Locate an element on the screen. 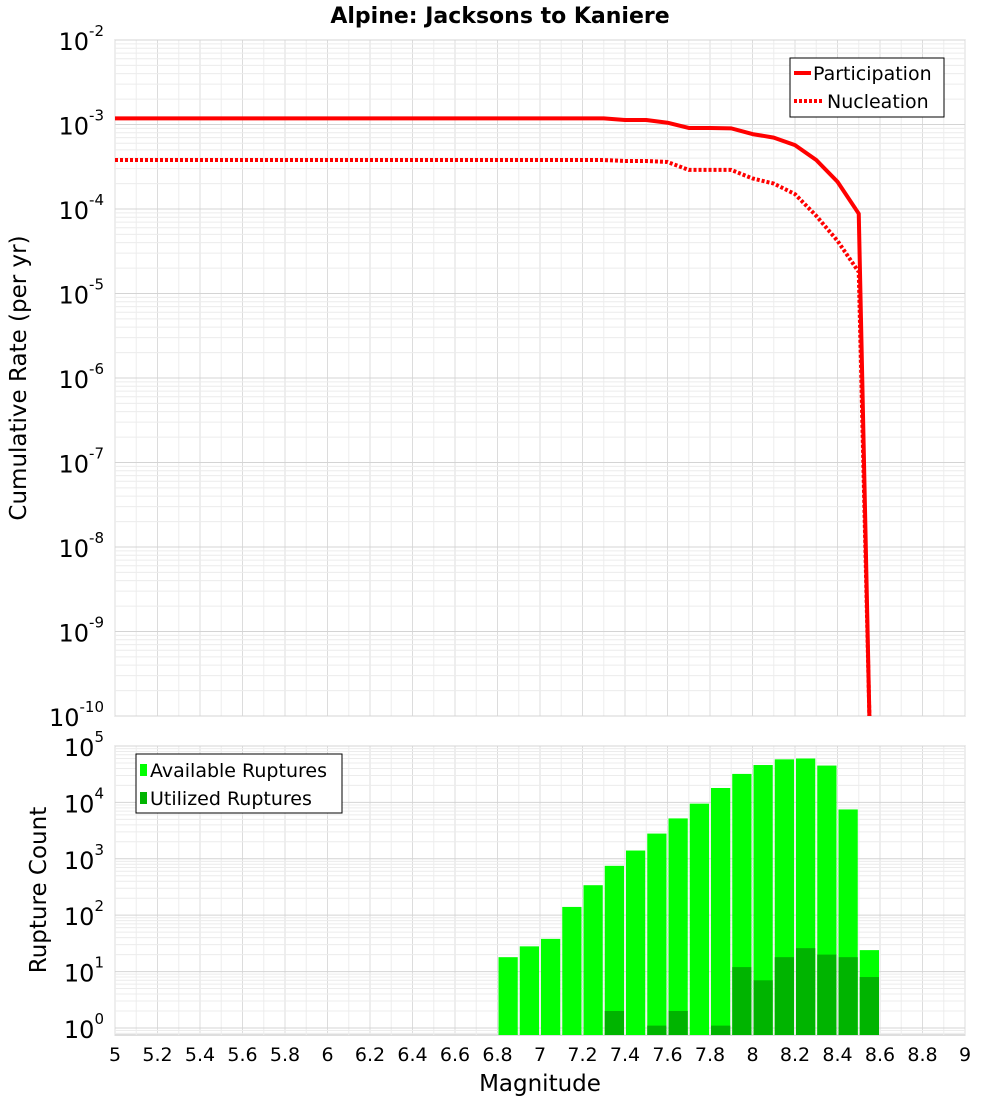 This screenshot has width=1000, height=1100. rate-y-tick-label: 10⁻¹⁰ is located at coordinates (76, 715).